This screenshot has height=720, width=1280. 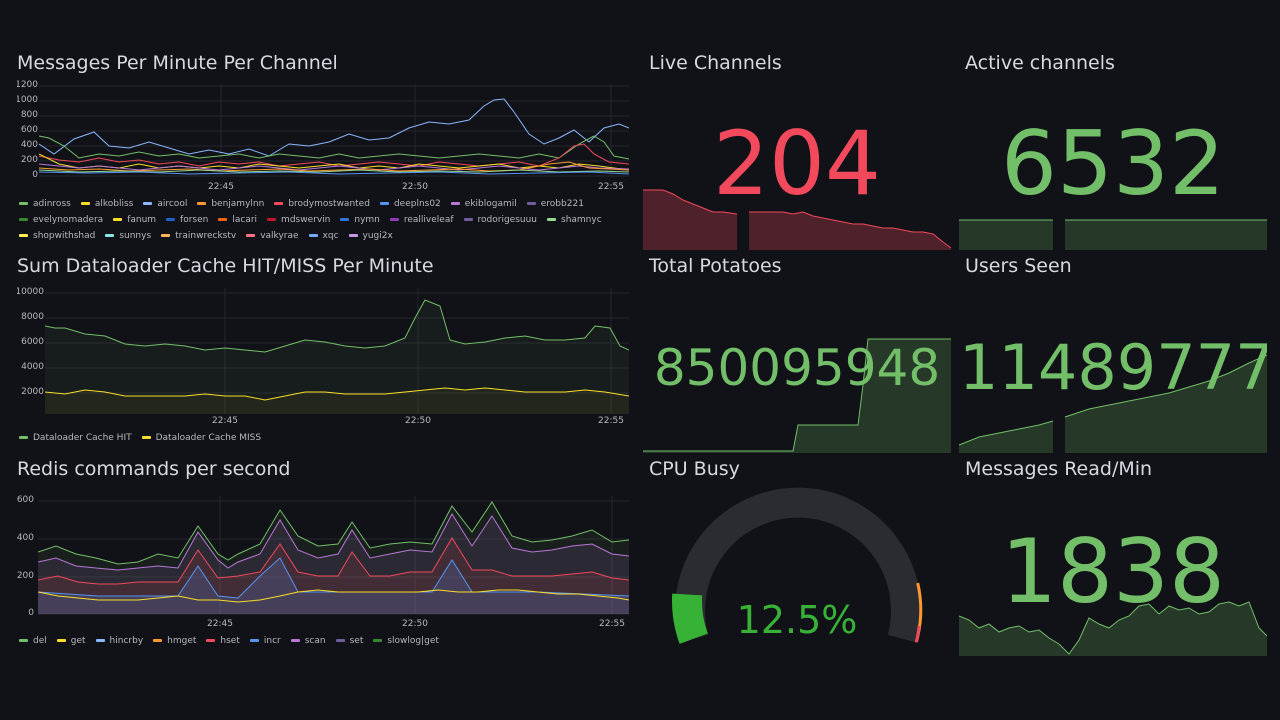 I want to click on legend-item: fanum, so click(x=134, y=220).